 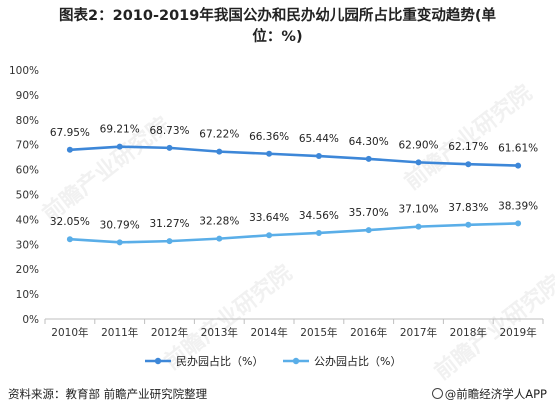 I want to click on data-label: 32.28%, so click(x=219, y=222).